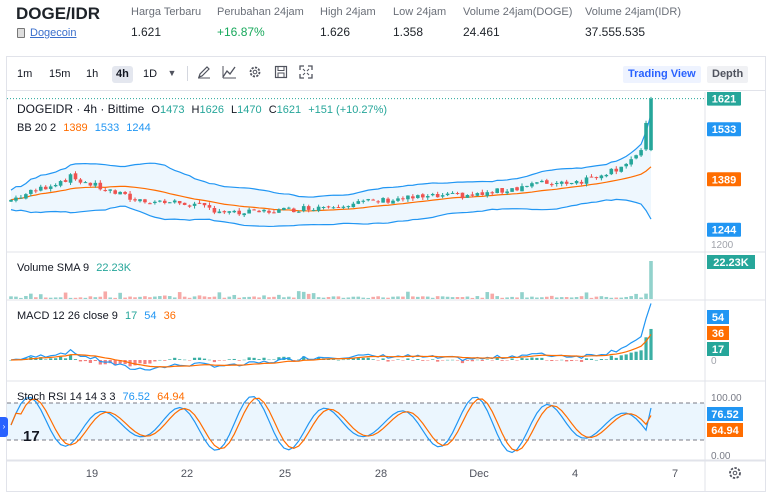 The width and height of the screenshot is (771, 495). What do you see at coordinates (25, 74) in the screenshot?
I see `timeframe-1m: 1m` at bounding box center [25, 74].